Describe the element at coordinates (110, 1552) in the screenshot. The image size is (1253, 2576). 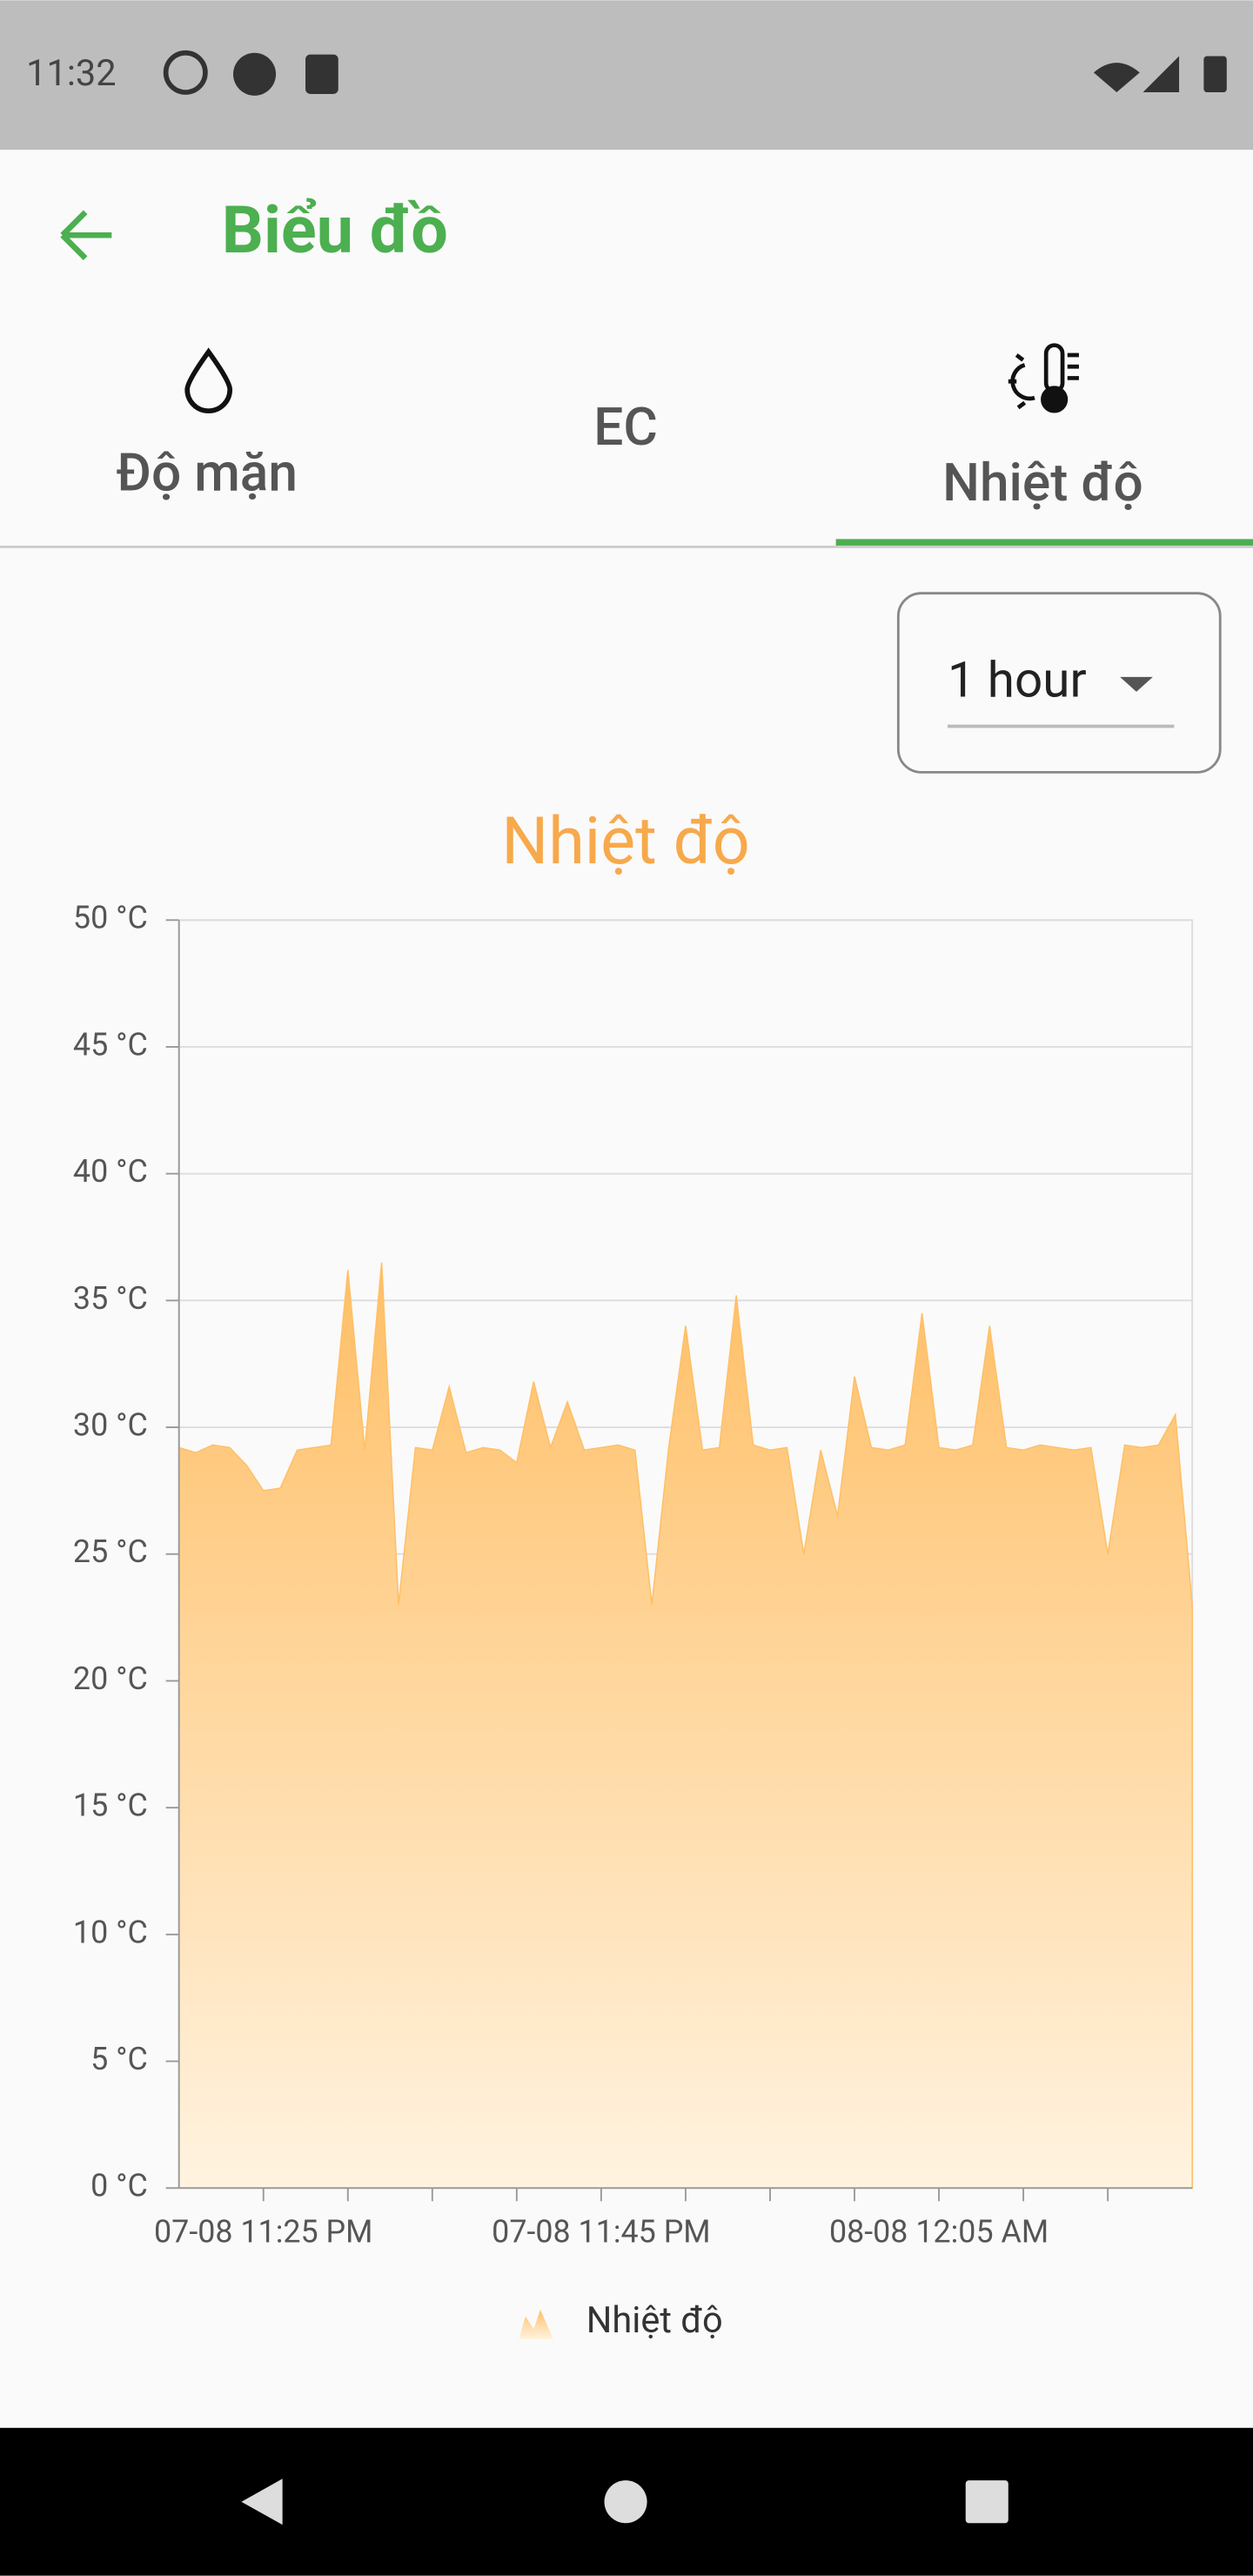
I see `y-tick-label: 25 °C` at that location.